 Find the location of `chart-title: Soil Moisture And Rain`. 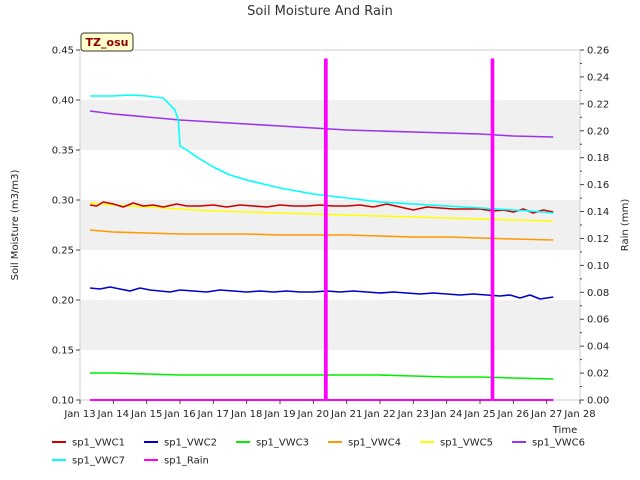

chart-title: Soil Moisture And Rain is located at coordinates (320, 11).